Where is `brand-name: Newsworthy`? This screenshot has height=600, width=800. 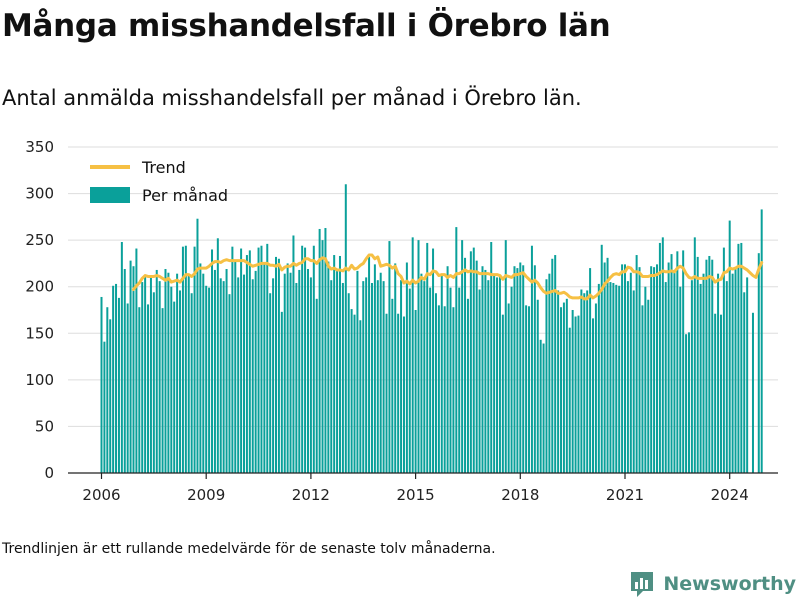
brand-name: Newsworthy is located at coordinates (729, 584).